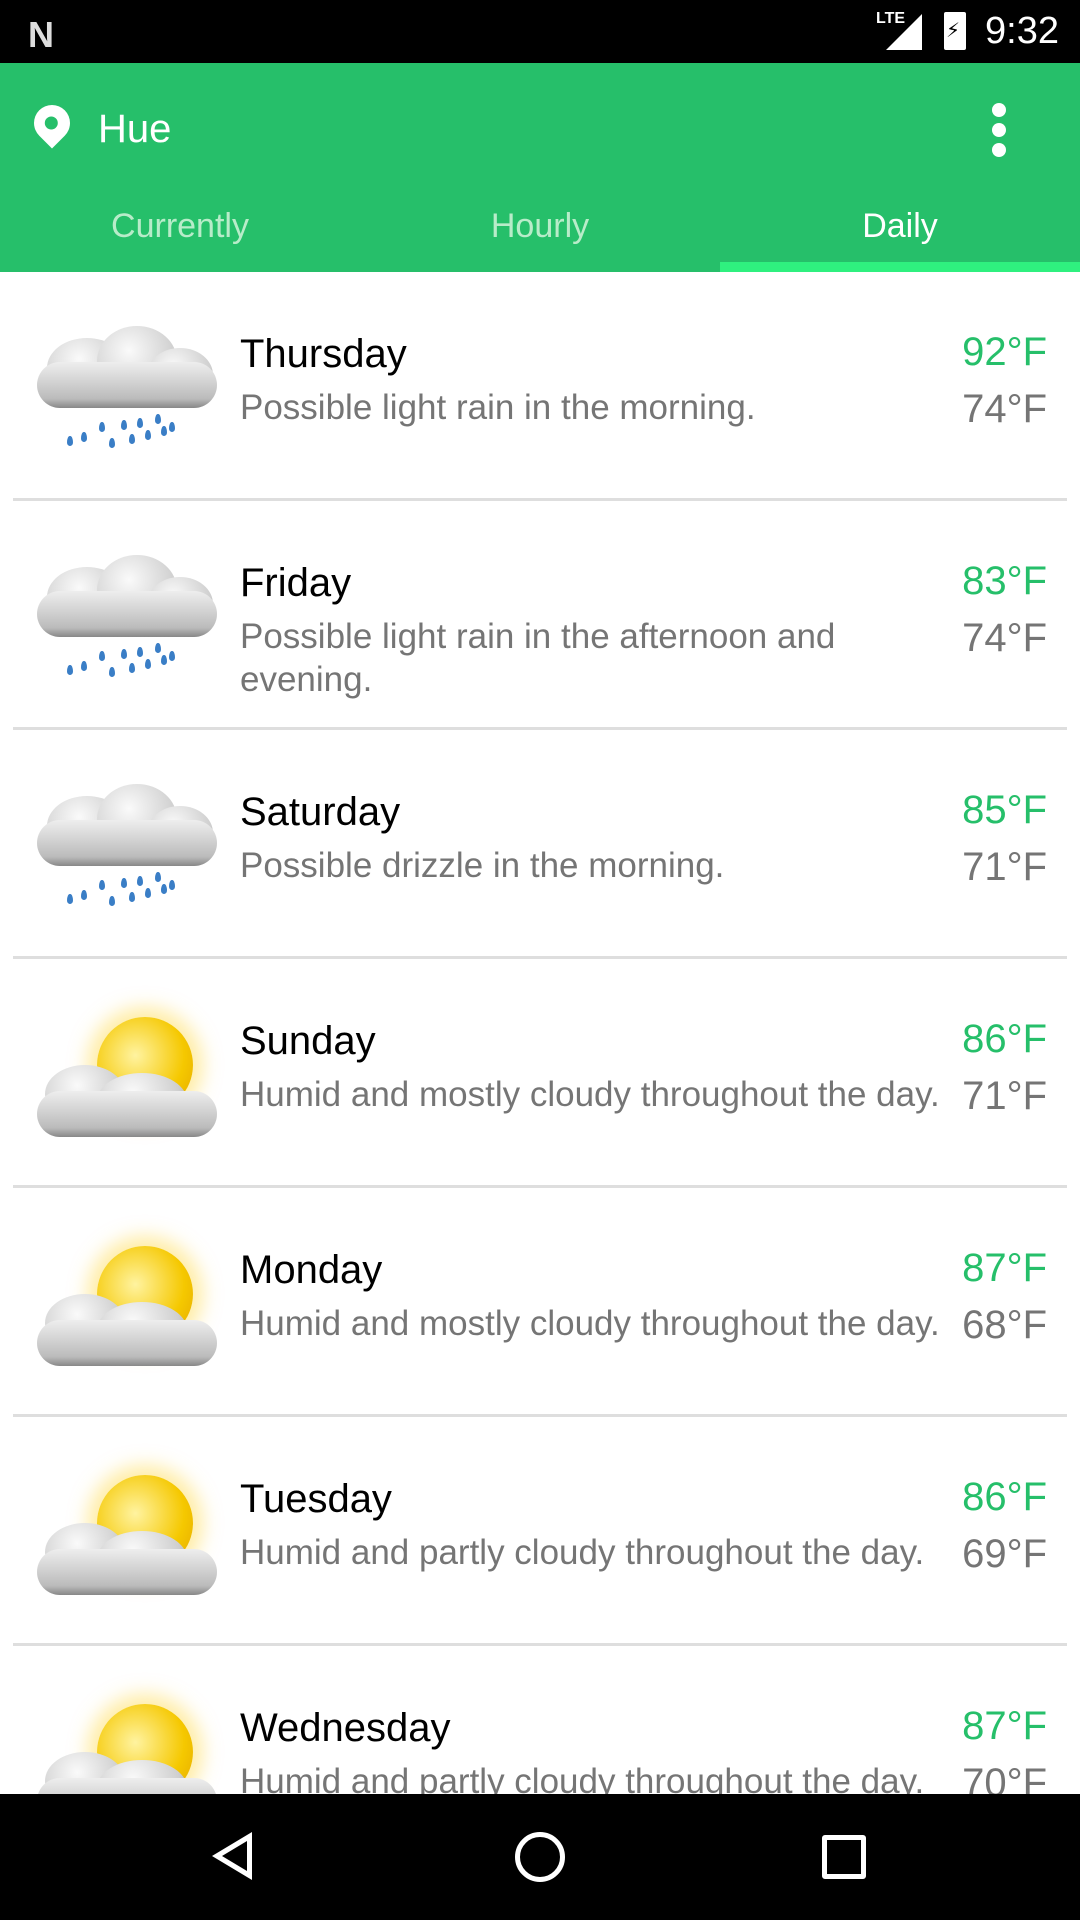  I want to click on status-bar: N LTE 9:32, so click(540, 31).